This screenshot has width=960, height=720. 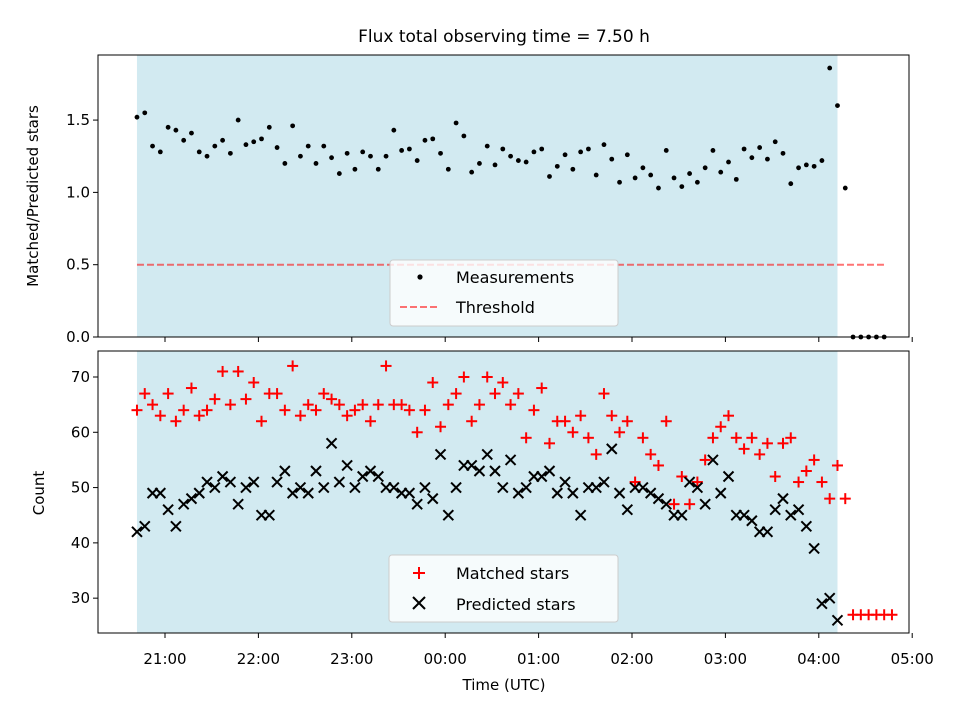 What do you see at coordinates (504, 685) in the screenshot?
I see `x-axis-label: Time (UTC)` at bounding box center [504, 685].